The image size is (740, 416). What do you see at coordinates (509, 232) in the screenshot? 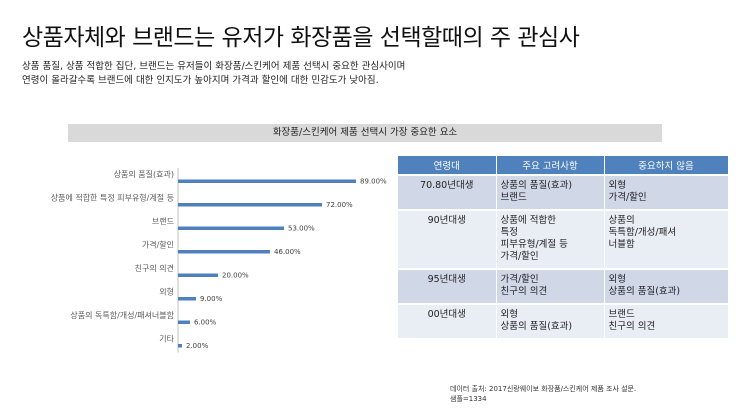
I see `cell-line: 특정` at bounding box center [509, 232].